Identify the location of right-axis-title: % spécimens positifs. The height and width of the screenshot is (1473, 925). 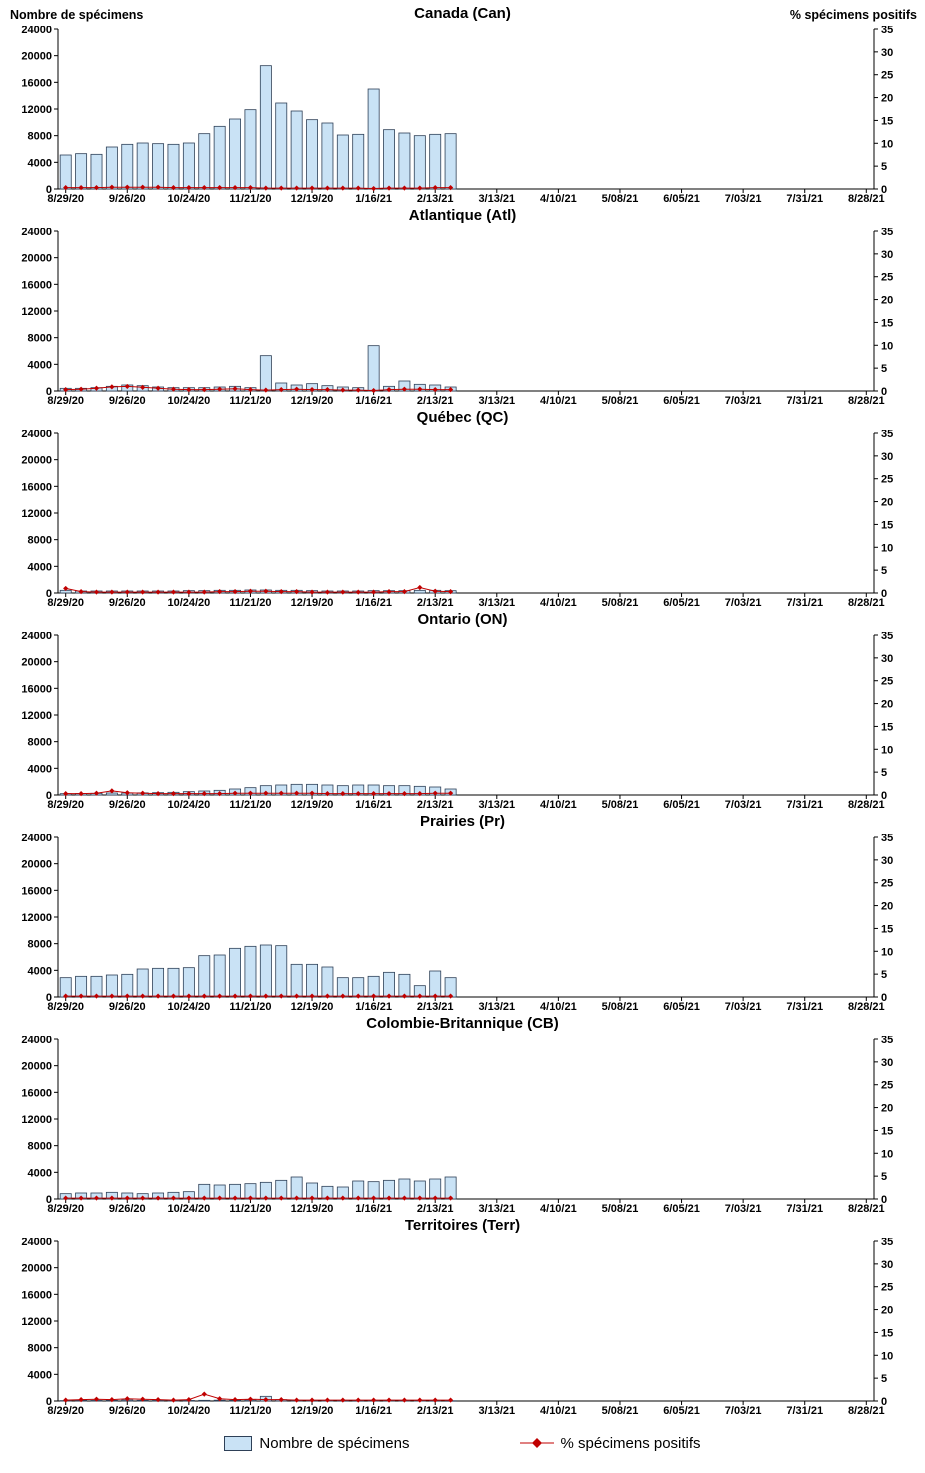
(853, 15).